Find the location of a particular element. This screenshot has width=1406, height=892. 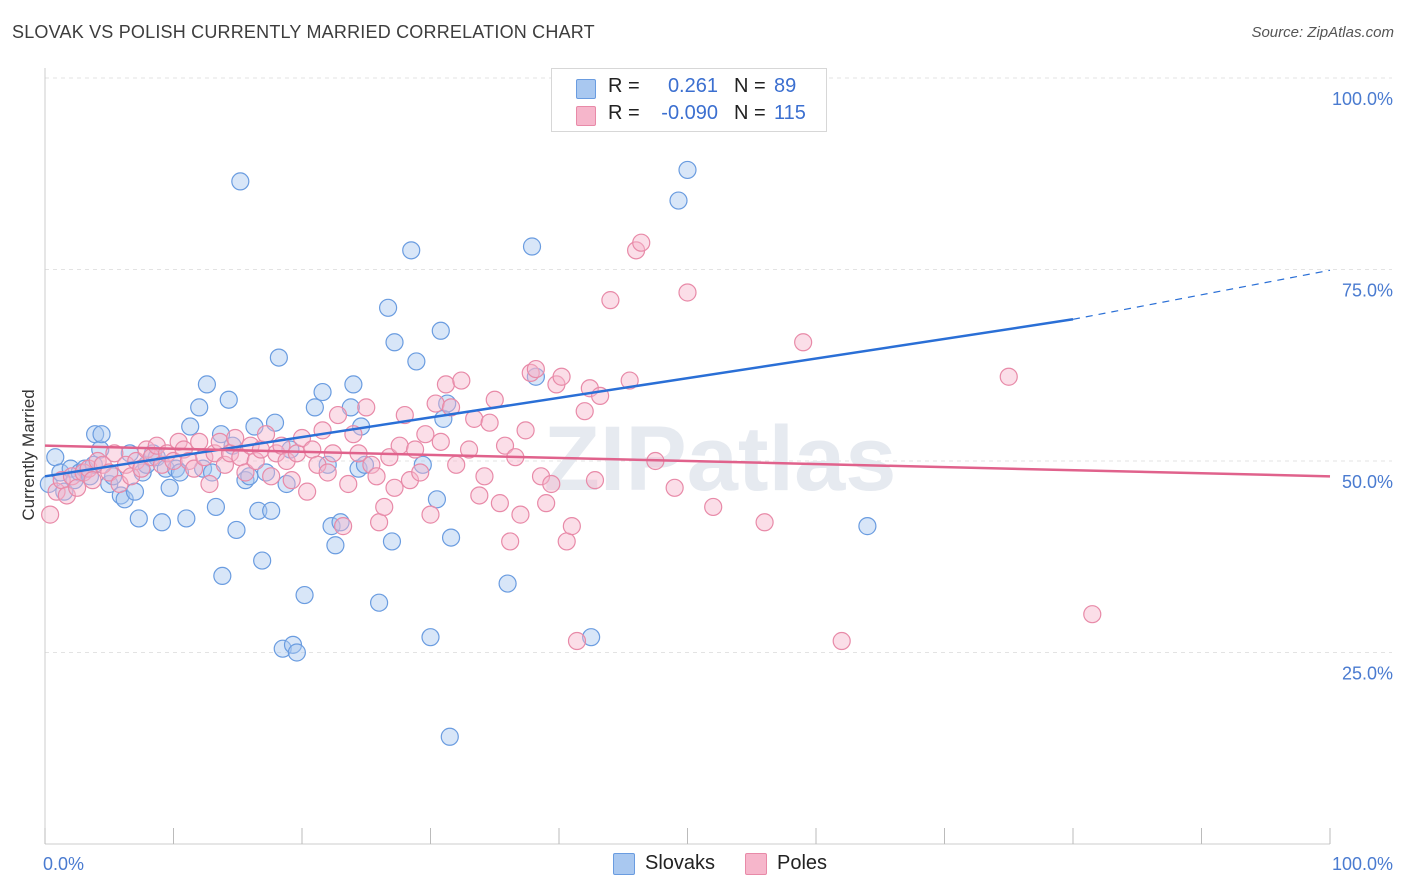

slovaks-swatch is located at coordinates (586, 89).